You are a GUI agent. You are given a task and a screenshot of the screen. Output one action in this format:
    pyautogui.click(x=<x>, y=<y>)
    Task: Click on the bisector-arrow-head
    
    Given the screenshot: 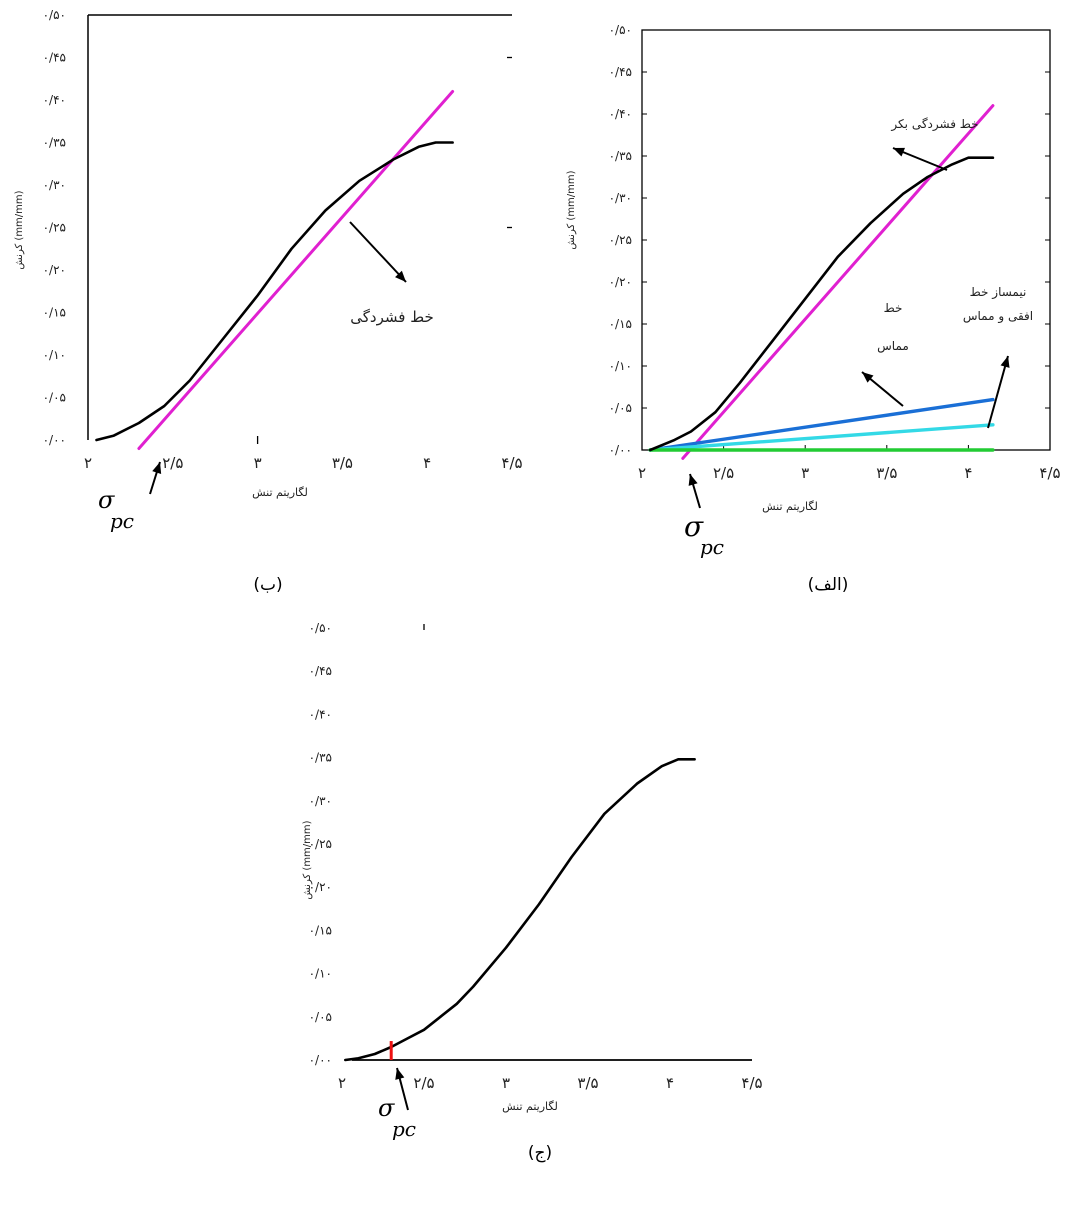 What is the action you would take?
    pyautogui.click(x=1005, y=362)
    